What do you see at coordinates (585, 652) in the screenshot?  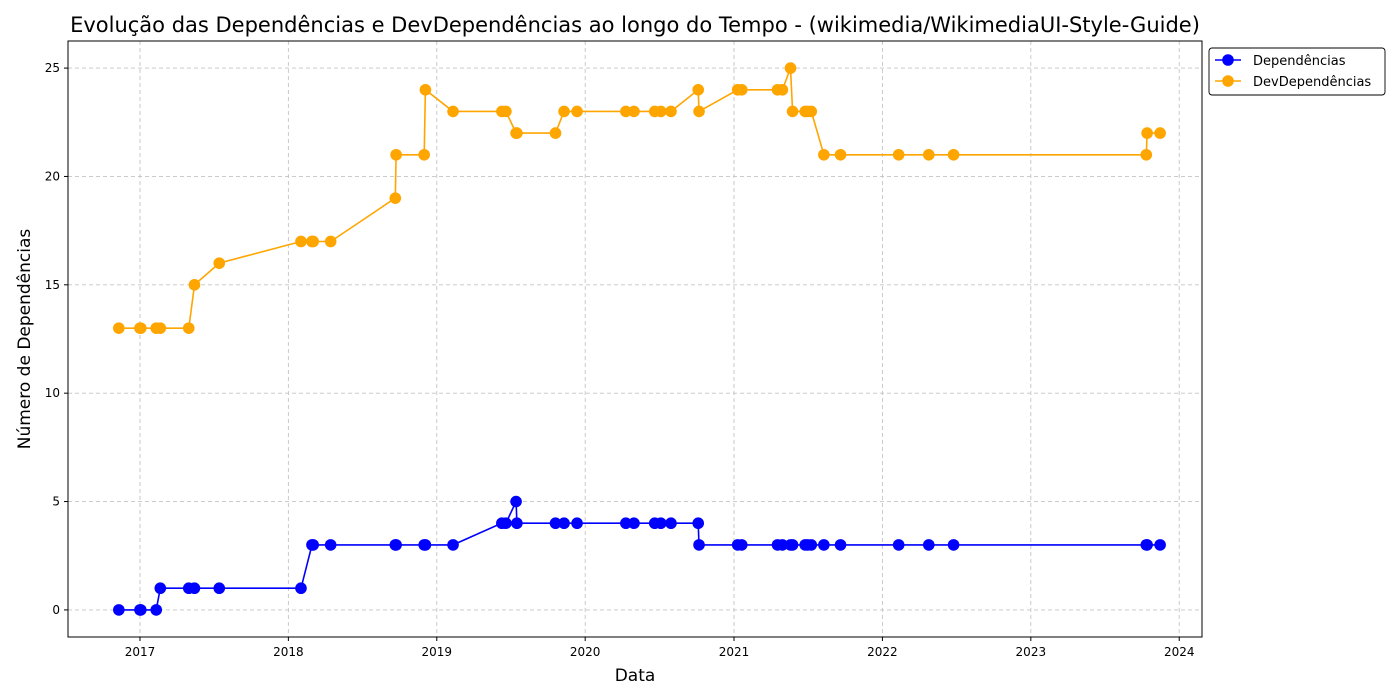 I see `x-tick-label-3: 2020` at bounding box center [585, 652].